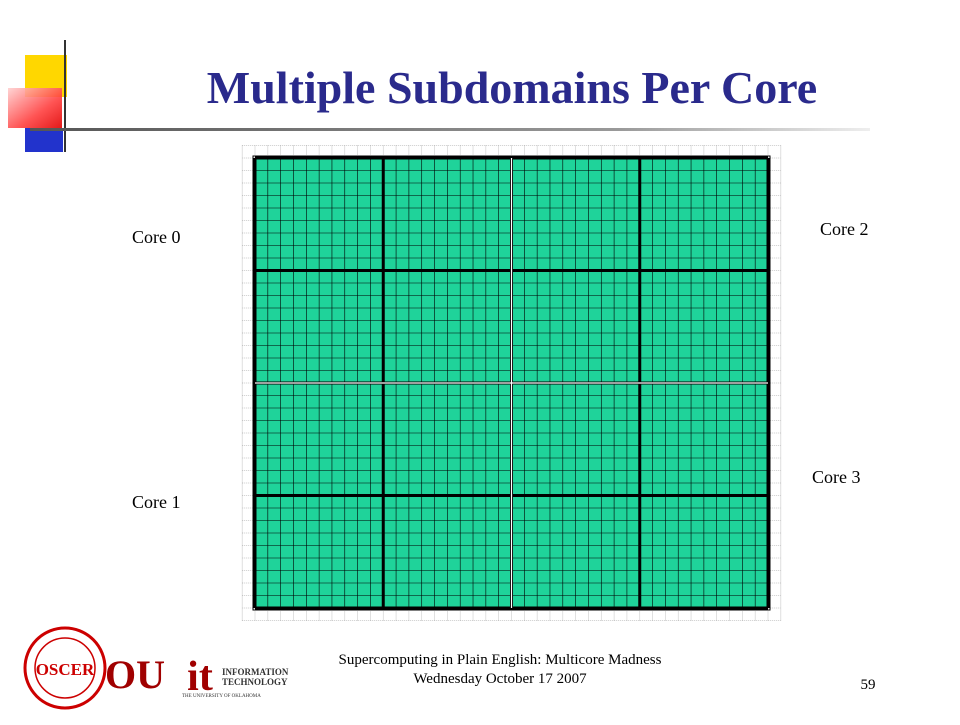 The image size is (960, 725). I want to click on footer-text: Wednesday October 17 2007, so click(500, 679).